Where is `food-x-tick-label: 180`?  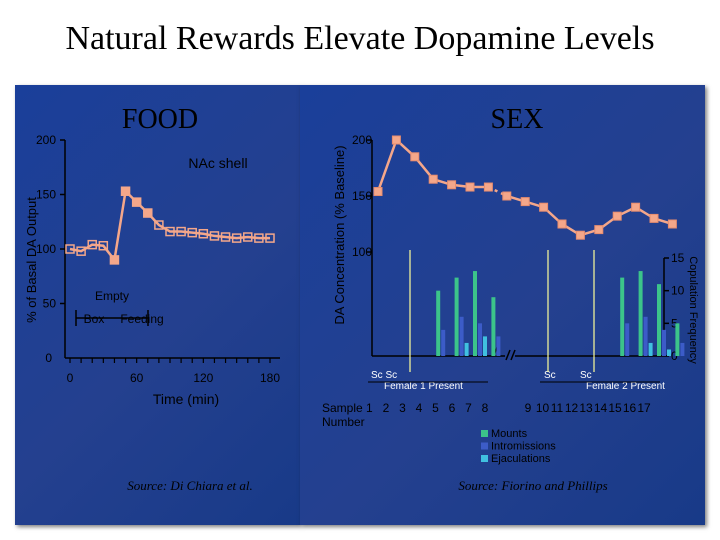 food-x-tick-label: 180 is located at coordinates (270, 378).